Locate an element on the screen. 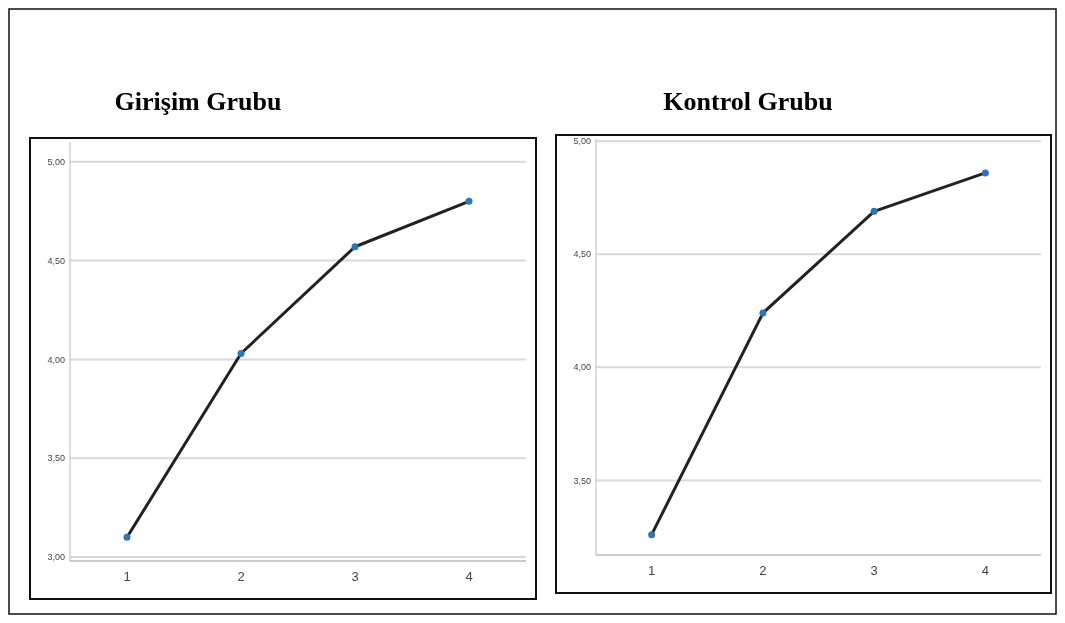 This screenshot has height=623, width=1065. chart-title: Girişim Grubu is located at coordinates (198, 101).